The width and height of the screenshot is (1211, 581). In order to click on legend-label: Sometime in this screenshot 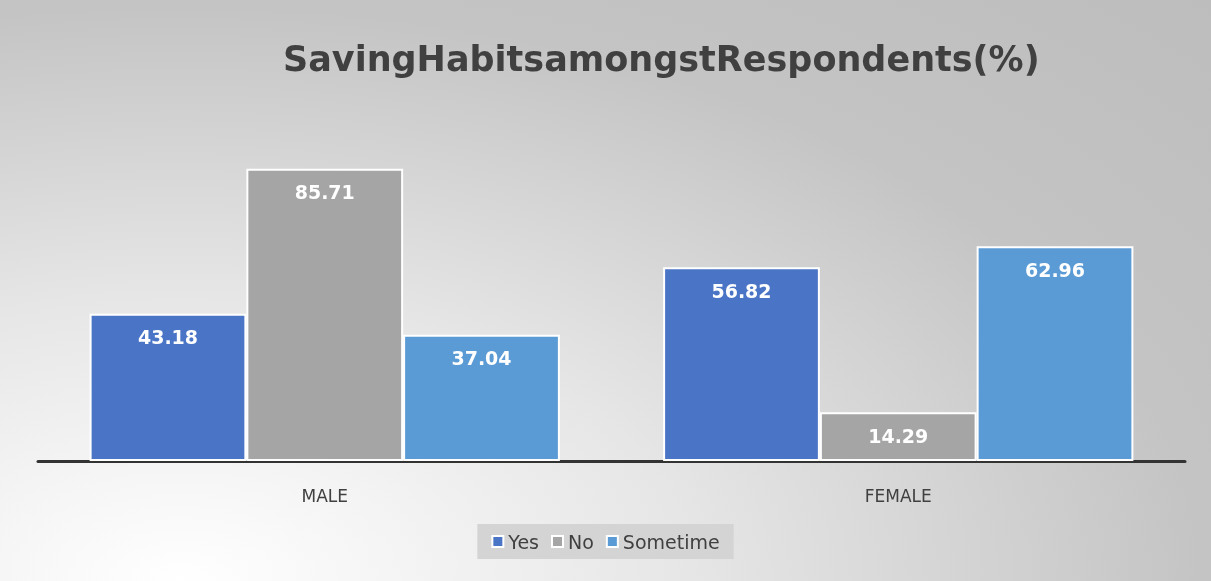, I will do `click(671, 541)`.